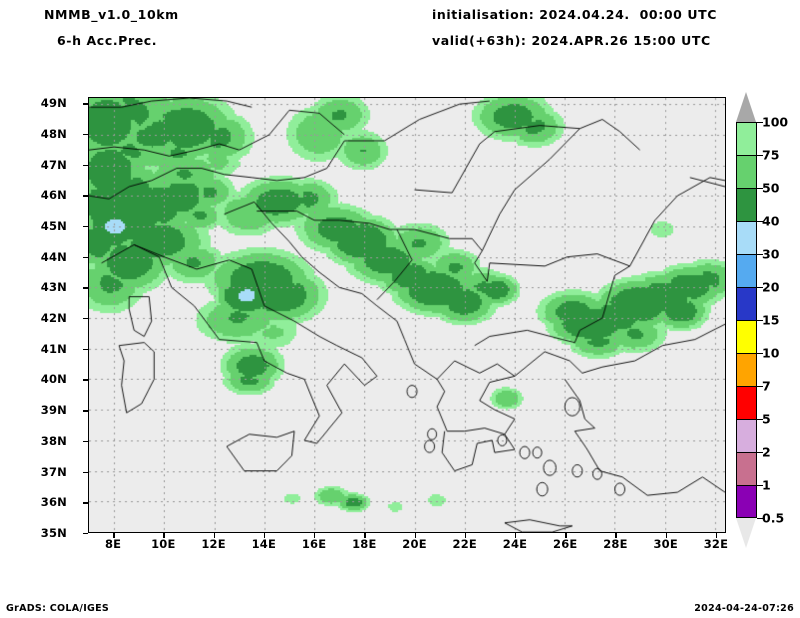  What do you see at coordinates (771, 353) in the screenshot?
I see `colorbar-label-10: 10` at bounding box center [771, 353].